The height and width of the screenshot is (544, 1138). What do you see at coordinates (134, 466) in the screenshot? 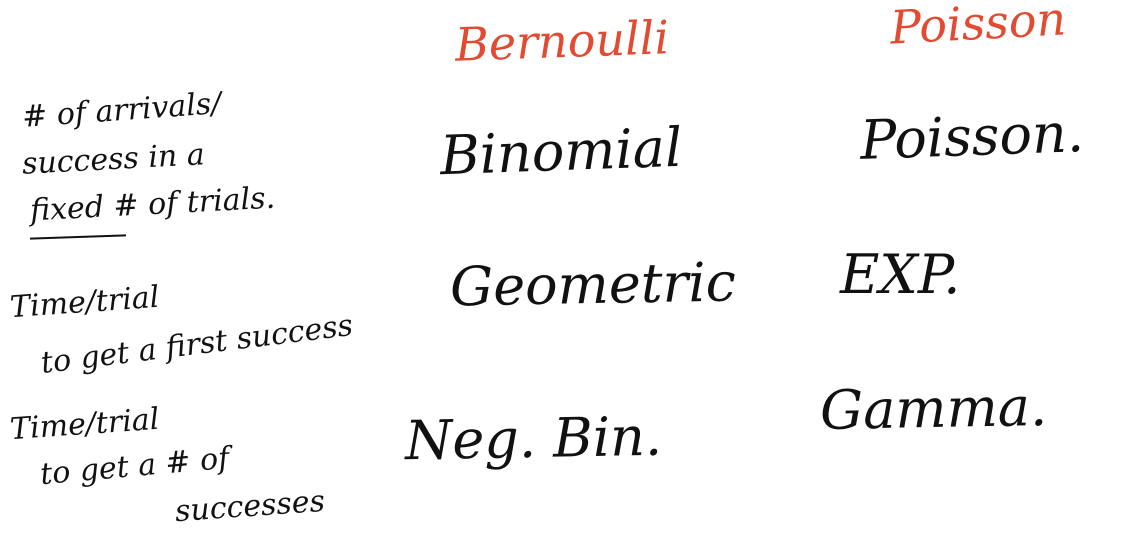
I see `row-label-n-successes-line2: to get a # of` at bounding box center [134, 466].